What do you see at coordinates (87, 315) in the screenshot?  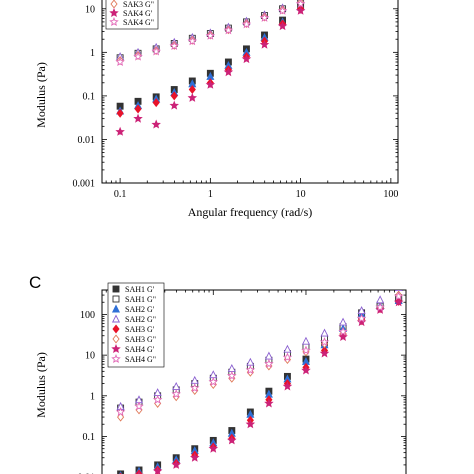 I see `y-tick-label: 100` at bounding box center [87, 315].